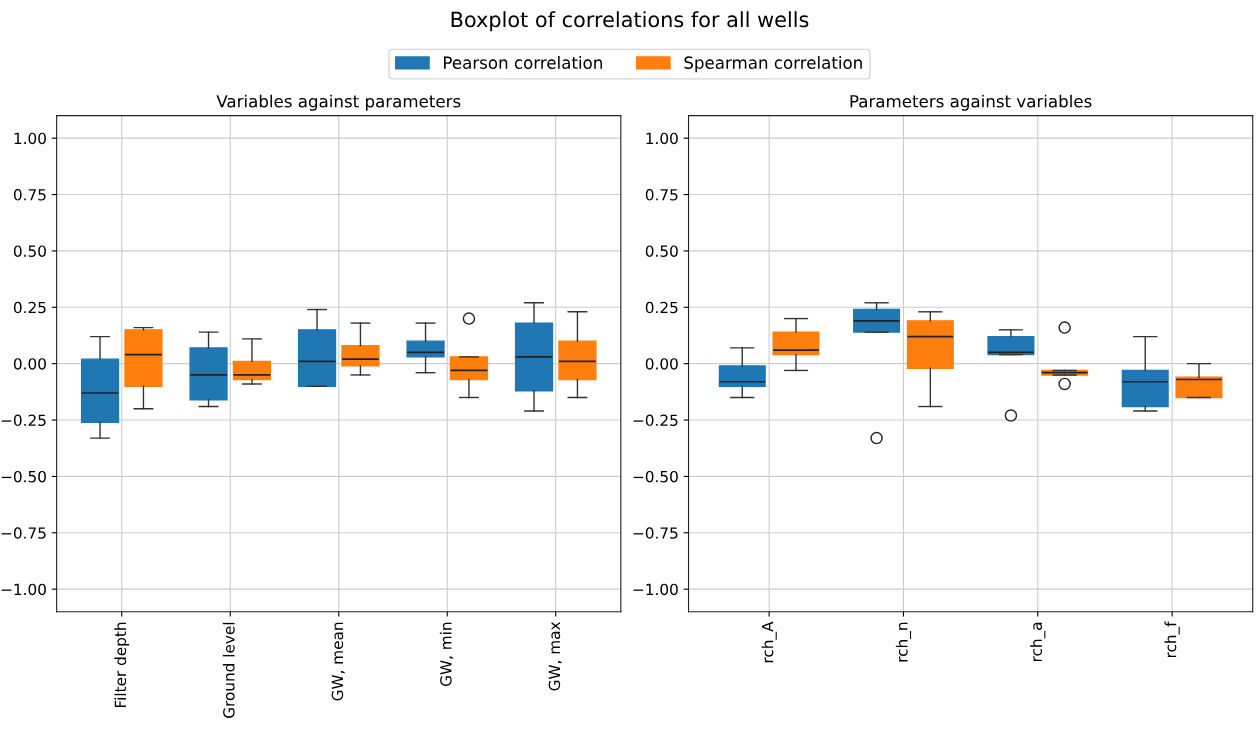 This screenshot has height=746, width=1259. What do you see at coordinates (1172, 639) in the screenshot?
I see `x-tick-label: rch_f` at bounding box center [1172, 639].